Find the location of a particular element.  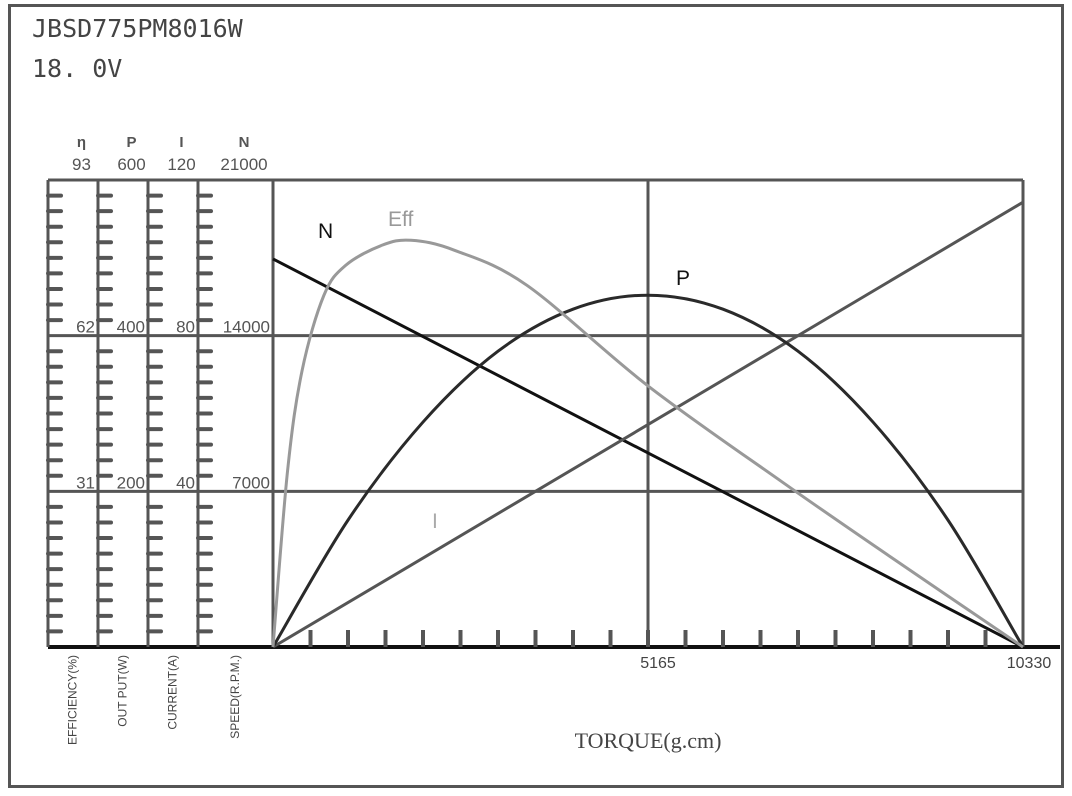

axis-title: EFFICIENCY(%) is located at coordinates (73, 700).